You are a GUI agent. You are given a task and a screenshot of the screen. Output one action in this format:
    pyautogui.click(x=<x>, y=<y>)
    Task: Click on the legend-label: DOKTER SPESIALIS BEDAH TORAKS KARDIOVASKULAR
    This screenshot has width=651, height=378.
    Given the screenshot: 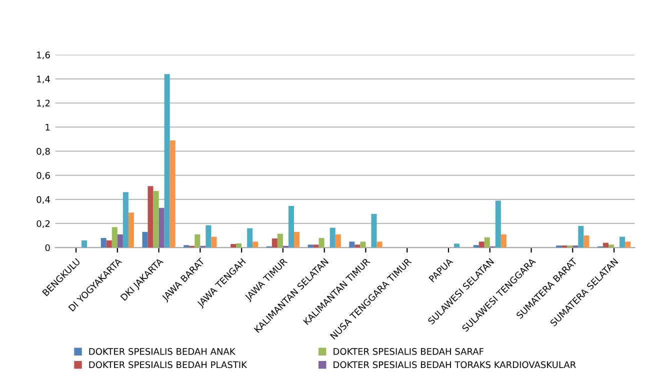 What is the action you would take?
    pyautogui.click(x=455, y=364)
    